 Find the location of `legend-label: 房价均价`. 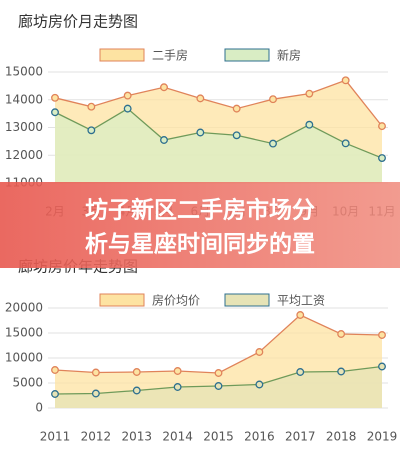

legend-label: 房价均价 is located at coordinates (176, 300).